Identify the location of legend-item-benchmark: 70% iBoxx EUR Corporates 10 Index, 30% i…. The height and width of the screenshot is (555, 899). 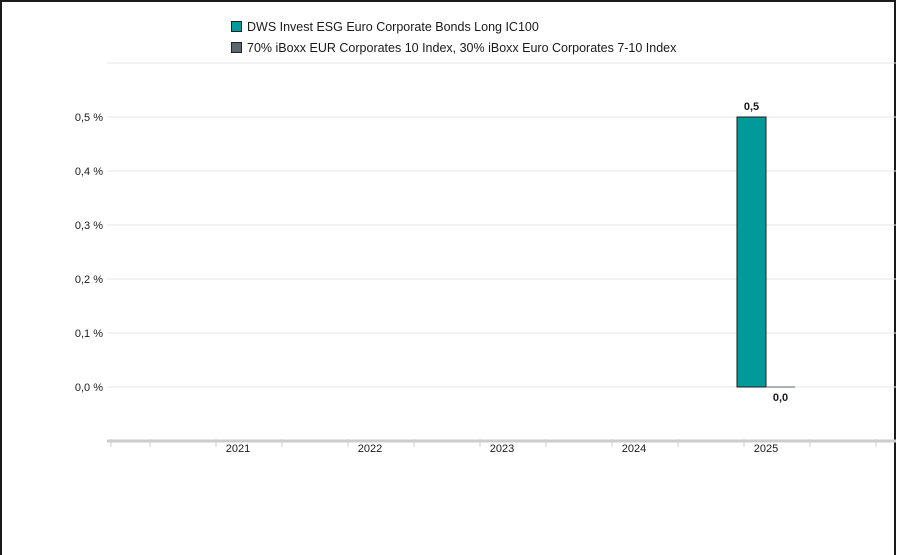
(453, 47).